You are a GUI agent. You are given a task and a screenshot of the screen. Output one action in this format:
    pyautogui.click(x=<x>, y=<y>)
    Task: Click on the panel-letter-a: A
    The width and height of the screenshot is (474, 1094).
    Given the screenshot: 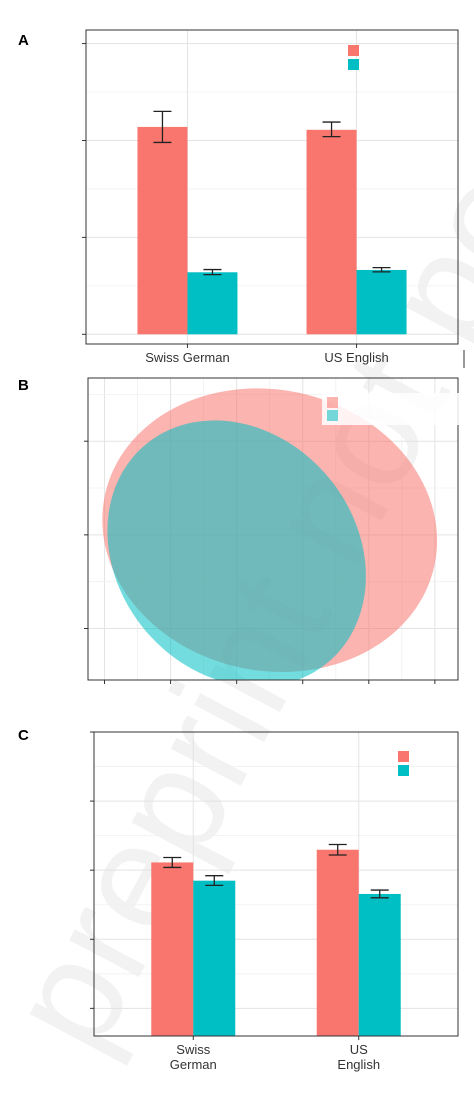 What is the action you would take?
    pyautogui.click(x=23, y=40)
    